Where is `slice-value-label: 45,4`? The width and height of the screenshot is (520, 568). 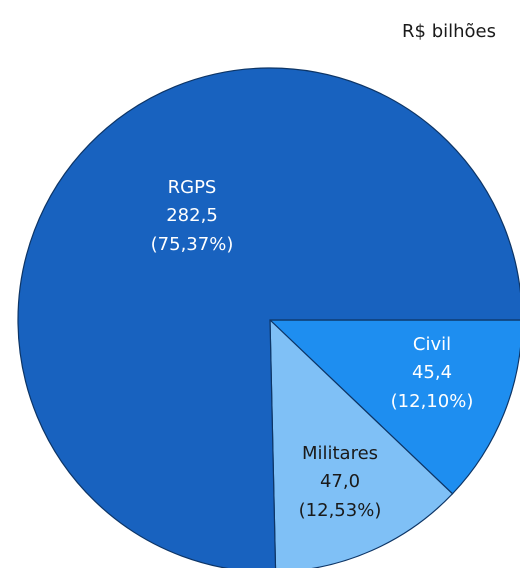
slice-value-label: 45,4 is located at coordinates (432, 372).